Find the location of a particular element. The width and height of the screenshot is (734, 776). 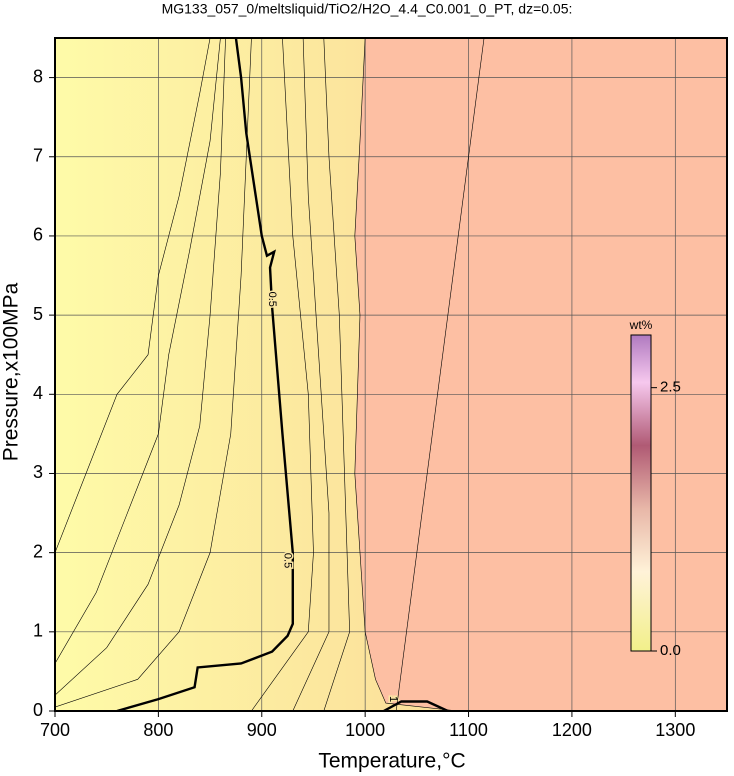

x-axis-label: Temperature,°C is located at coordinates (391, 761).